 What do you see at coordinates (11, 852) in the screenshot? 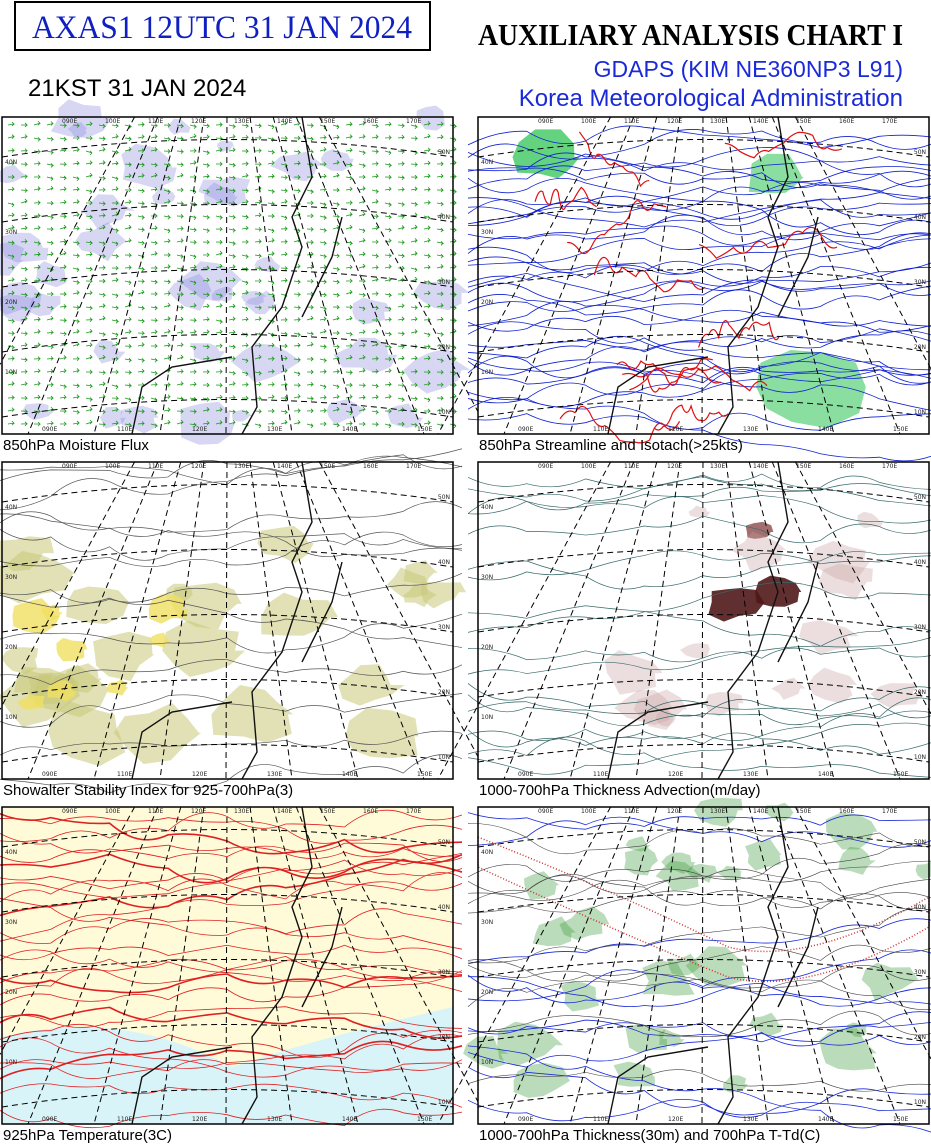
I see `latitude-label: 40N` at bounding box center [11, 852].